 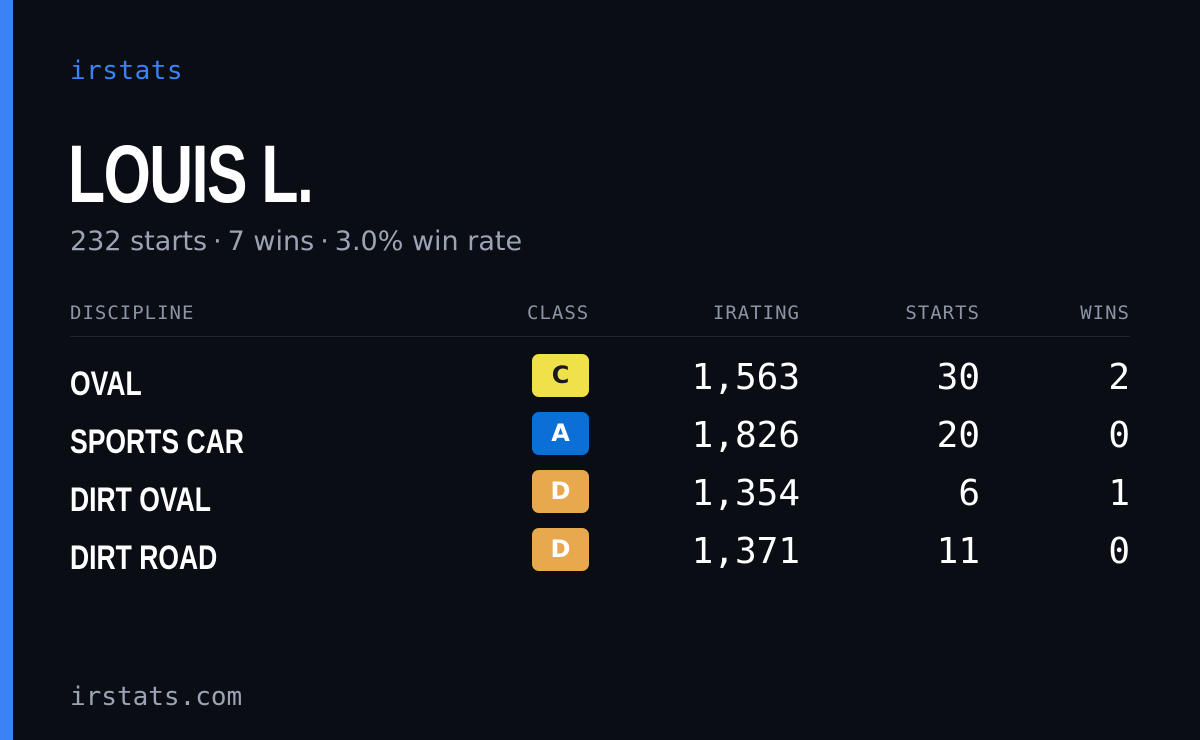 What do you see at coordinates (140, 500) in the screenshot?
I see `discipline-name: DIRT OVAL` at bounding box center [140, 500].